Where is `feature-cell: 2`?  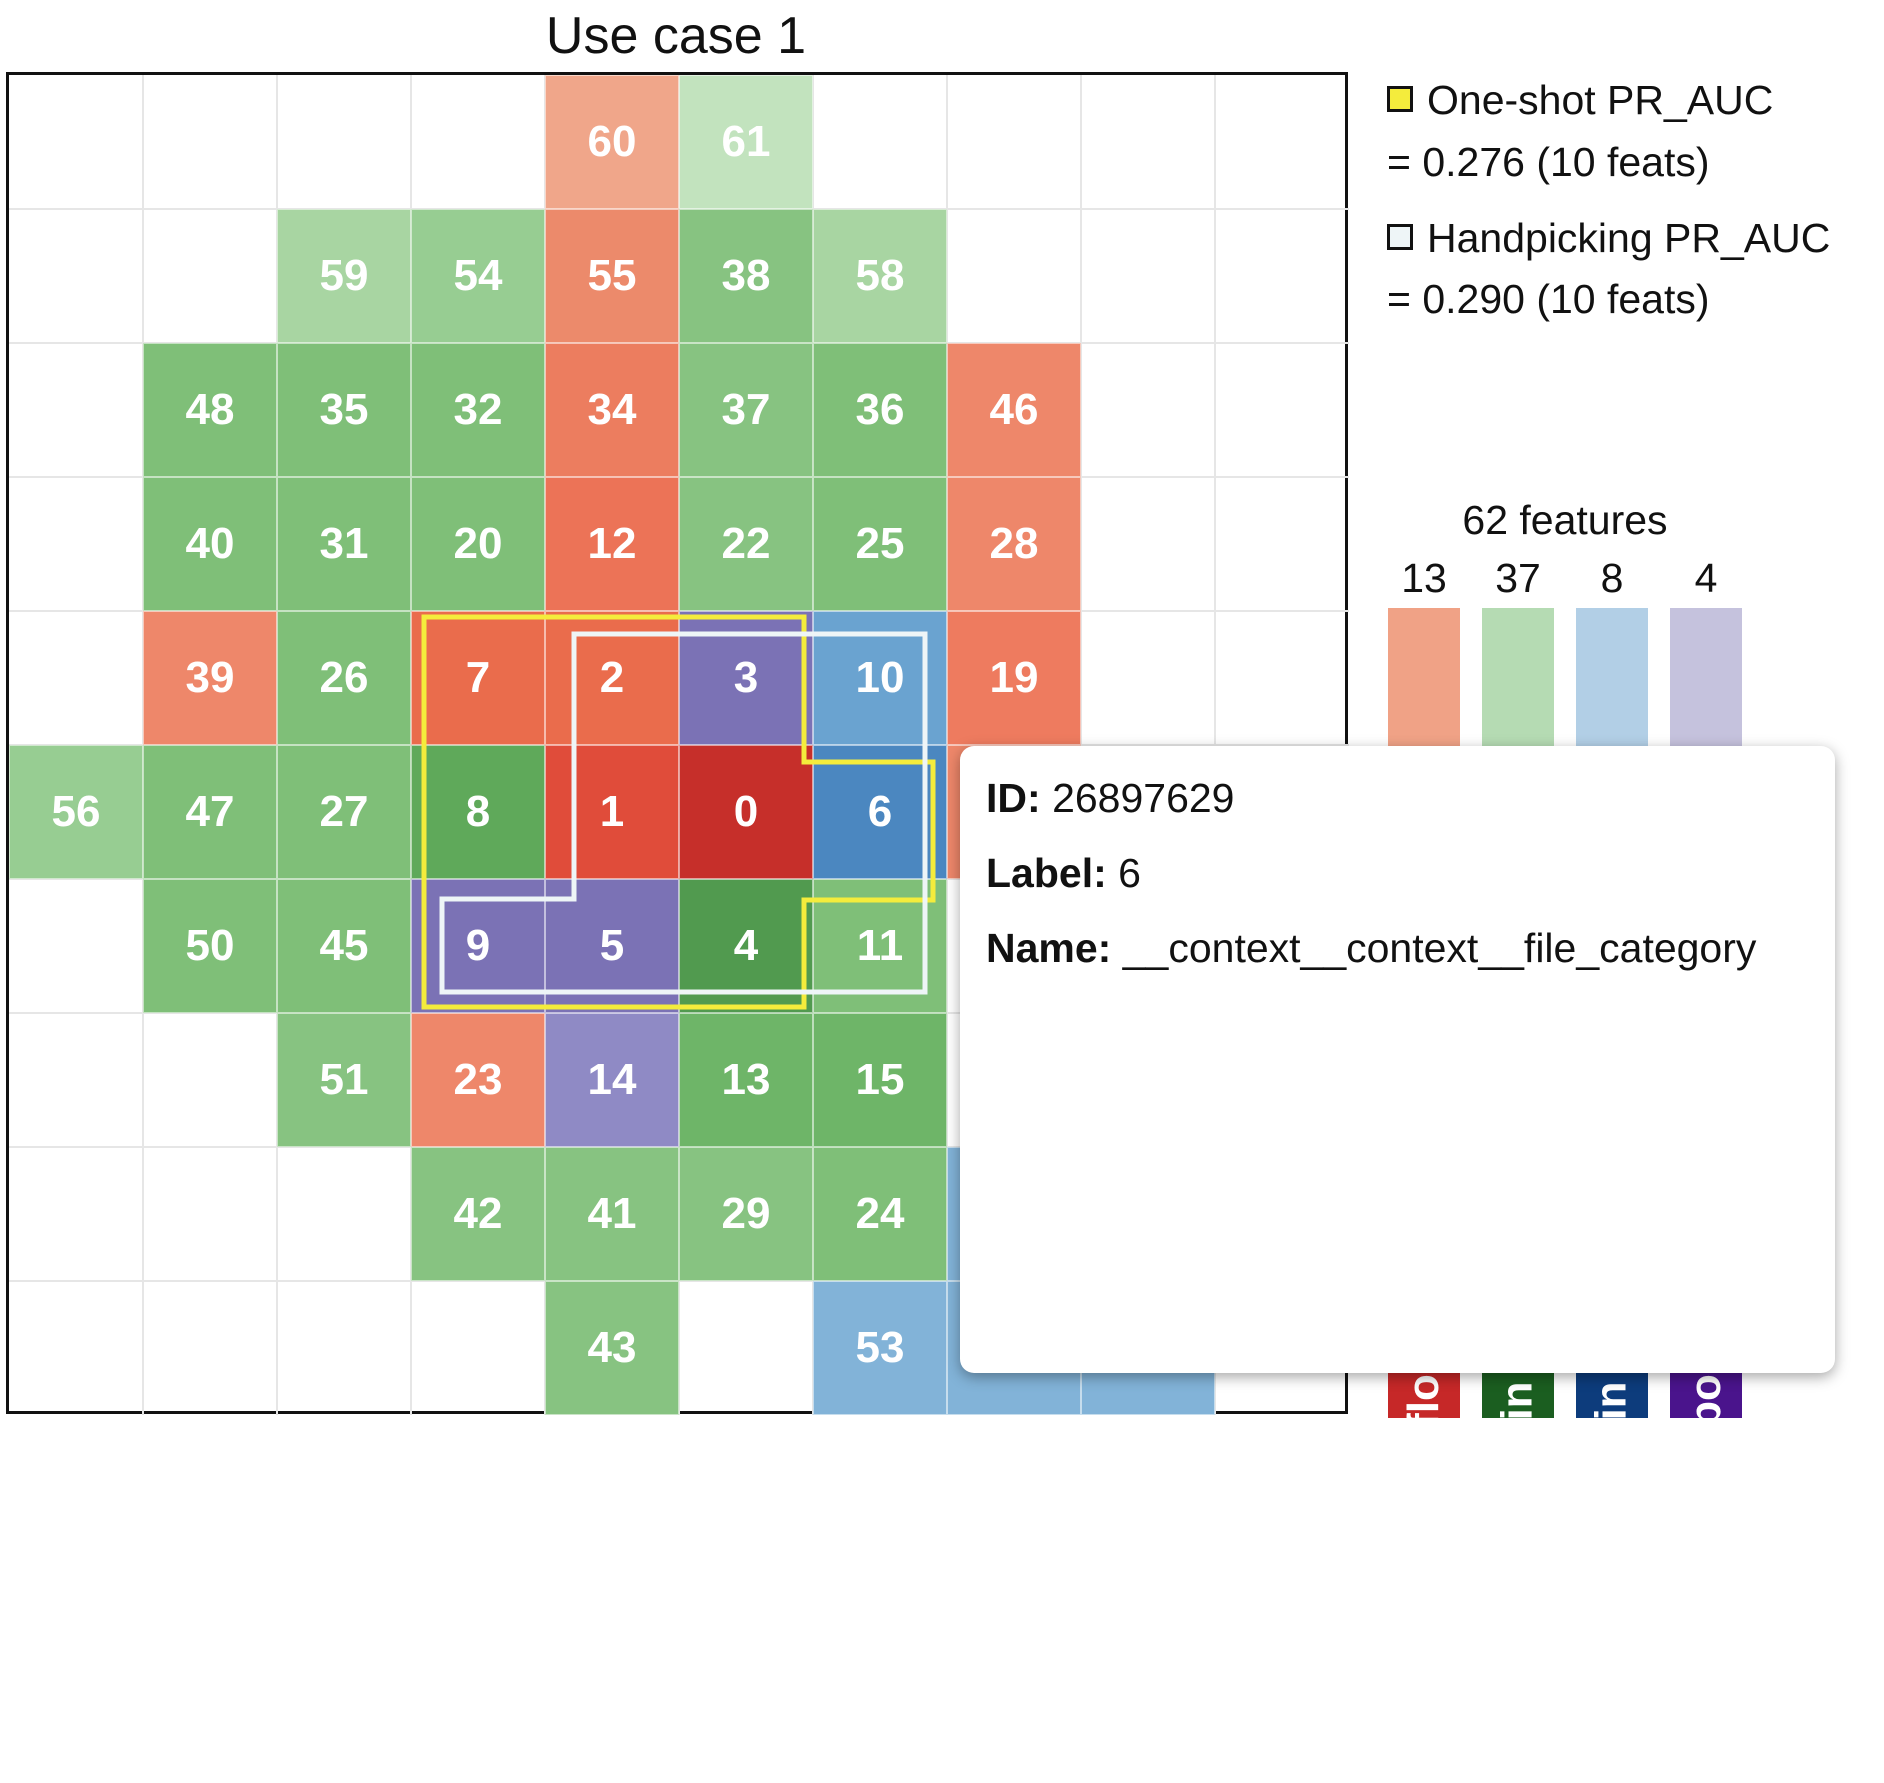
feature-cell: 2 is located at coordinates (612, 678).